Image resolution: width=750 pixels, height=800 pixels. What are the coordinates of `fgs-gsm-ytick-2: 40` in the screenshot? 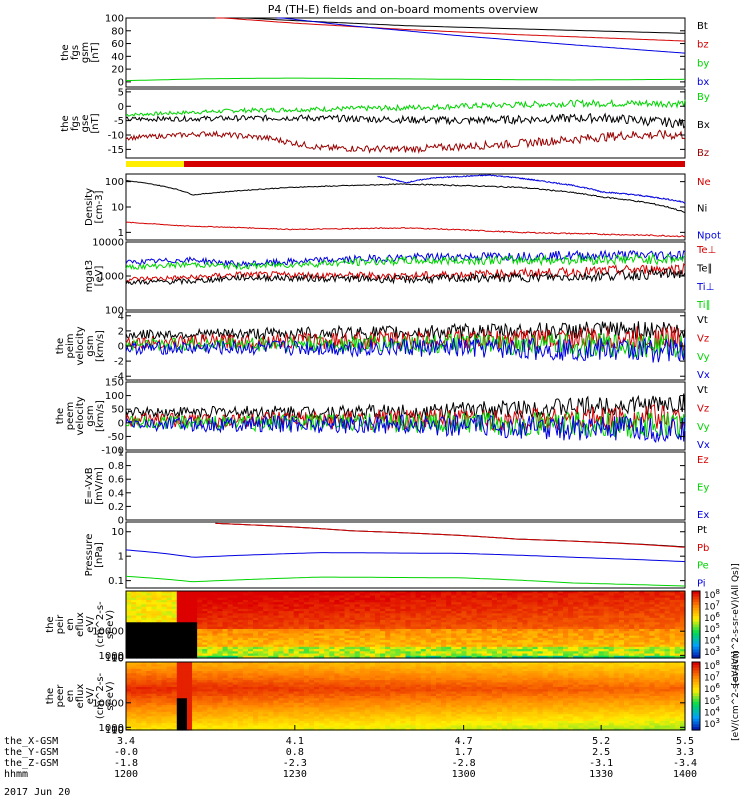 It's located at (117, 57).